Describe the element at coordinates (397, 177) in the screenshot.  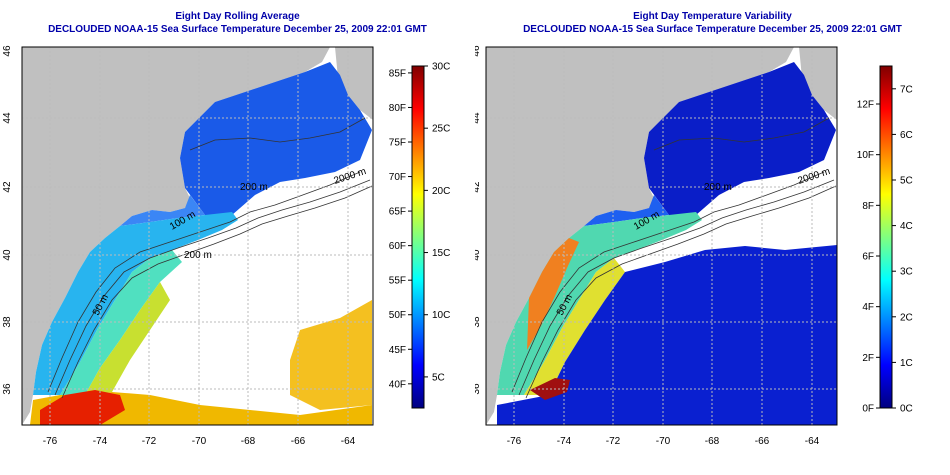
I see `fahrenheit-tick-label: 70F` at that location.